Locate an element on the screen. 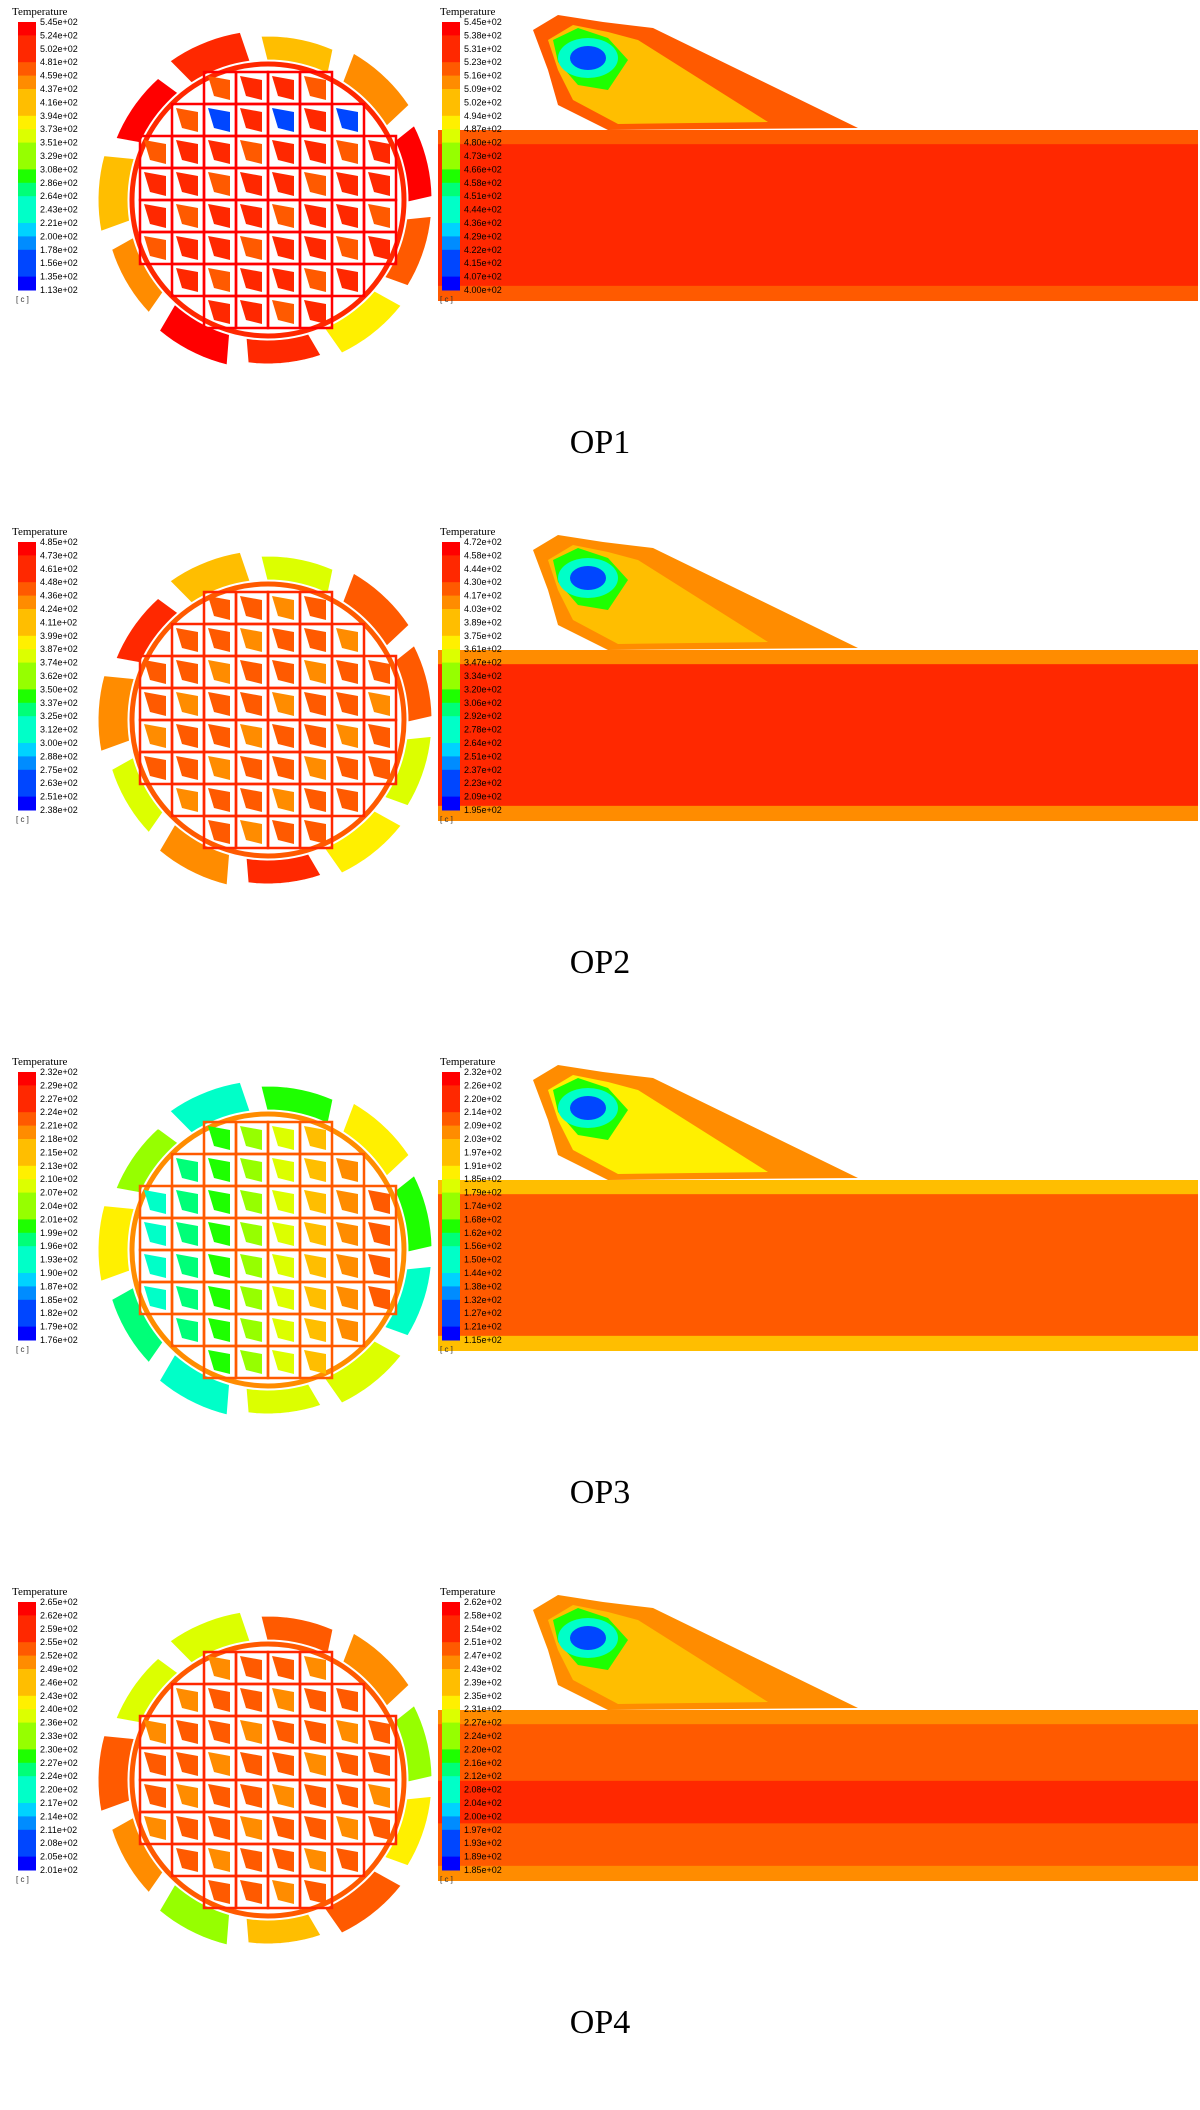  legend-unit: [ c ] is located at coordinates (22, 1349).